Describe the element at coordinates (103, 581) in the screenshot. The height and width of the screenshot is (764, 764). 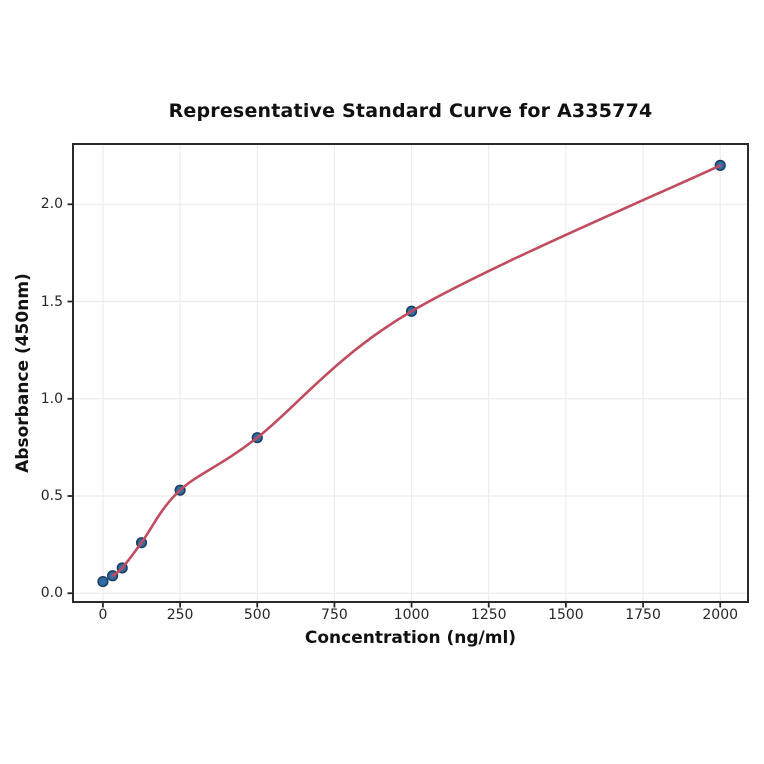
I see `data-point` at that location.